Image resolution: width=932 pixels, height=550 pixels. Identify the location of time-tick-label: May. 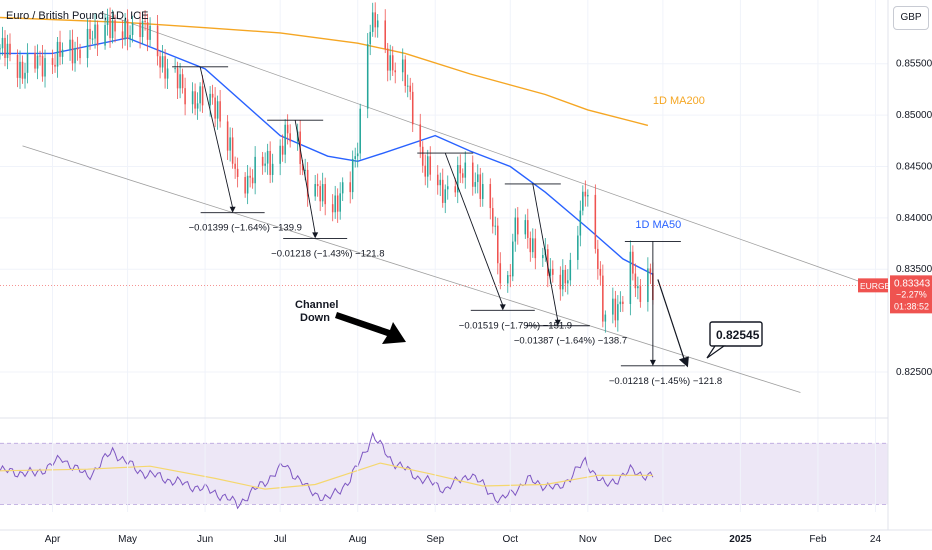
(127, 539).